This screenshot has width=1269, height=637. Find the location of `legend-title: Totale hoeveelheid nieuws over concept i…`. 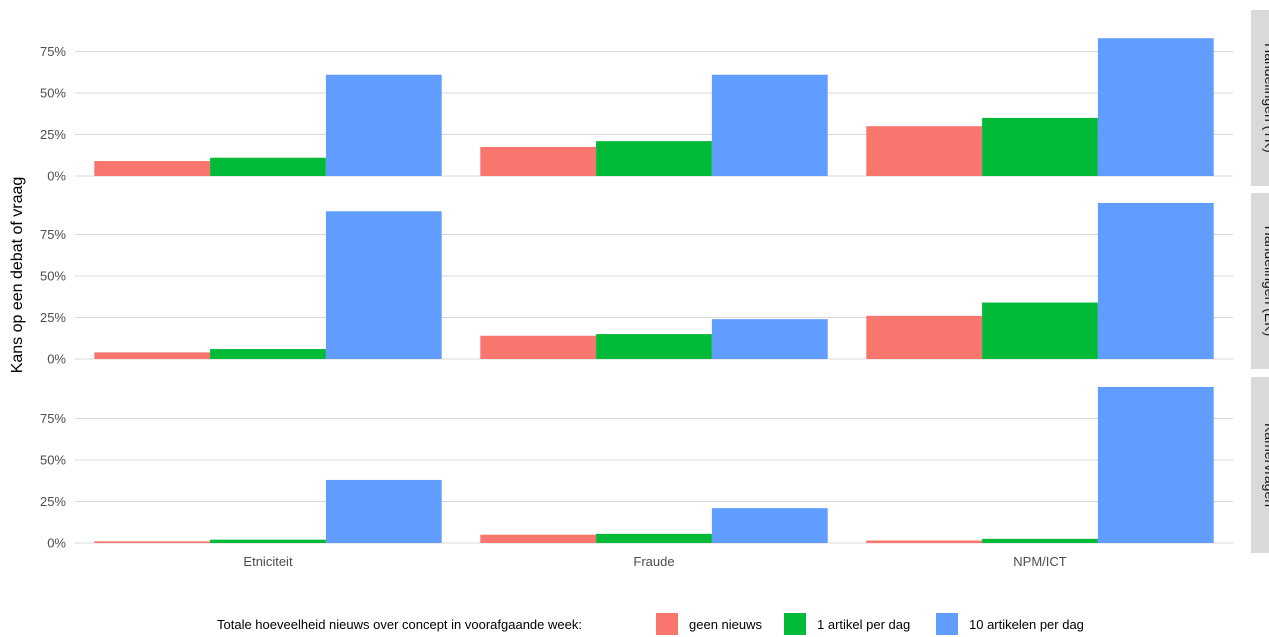

legend-title: Totale hoeveelheid nieuws over concept i… is located at coordinates (399, 624).